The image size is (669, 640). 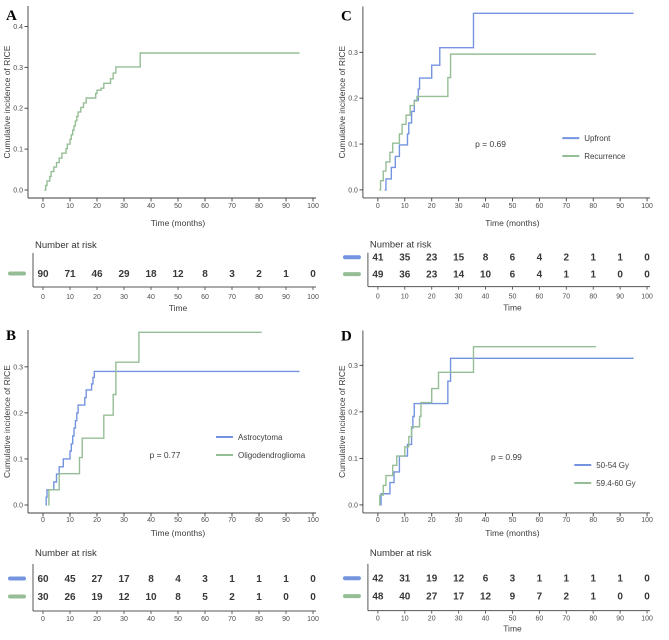 I want to click on curve-upfront, so click(x=509, y=101).